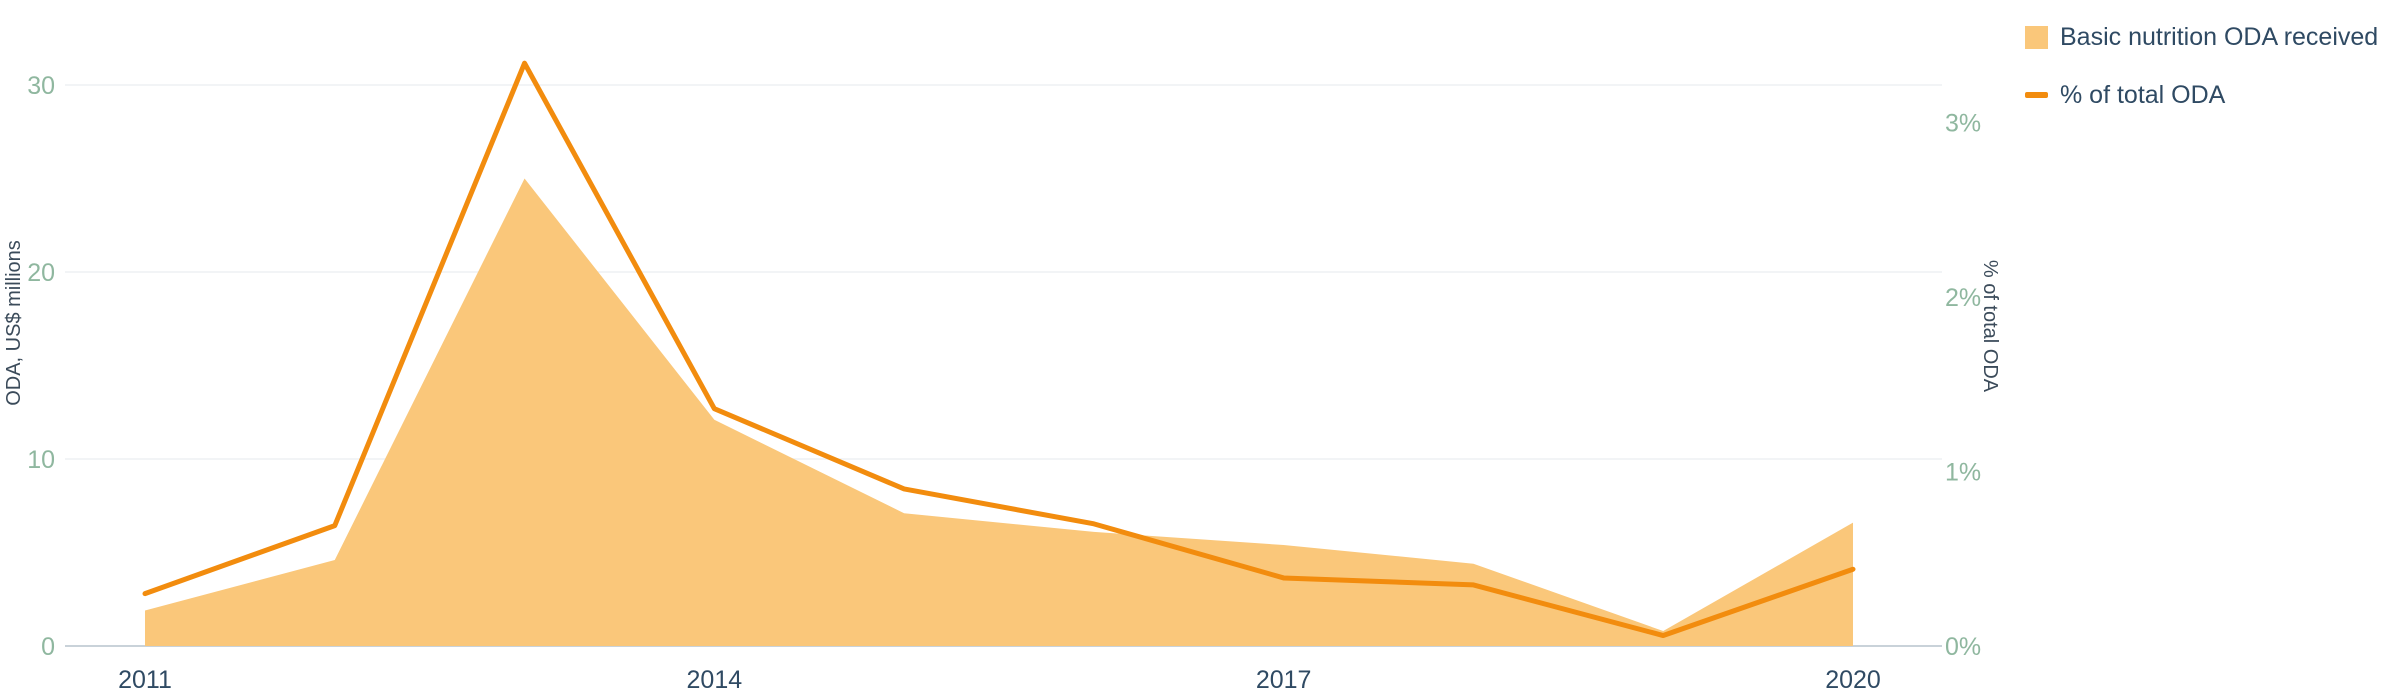  I want to click on x-axis-tick-label: 2017, so click(1284, 680).